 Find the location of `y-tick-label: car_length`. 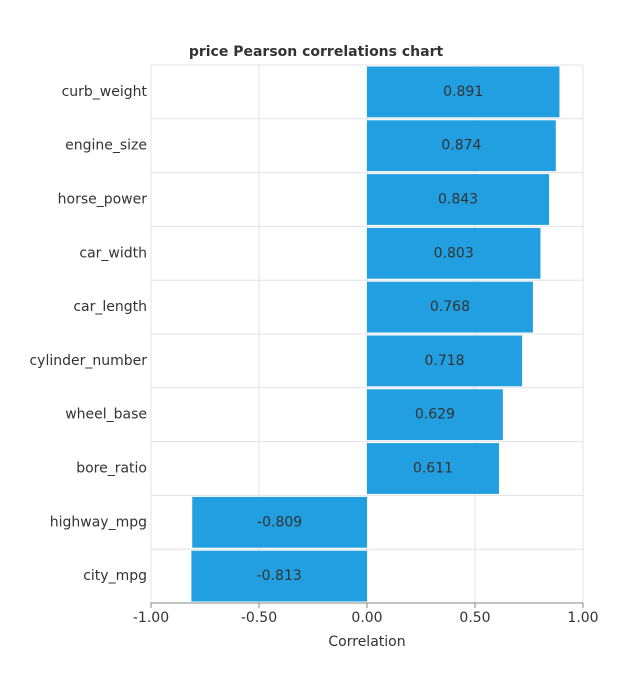

y-tick-label: car_length is located at coordinates (110, 307).